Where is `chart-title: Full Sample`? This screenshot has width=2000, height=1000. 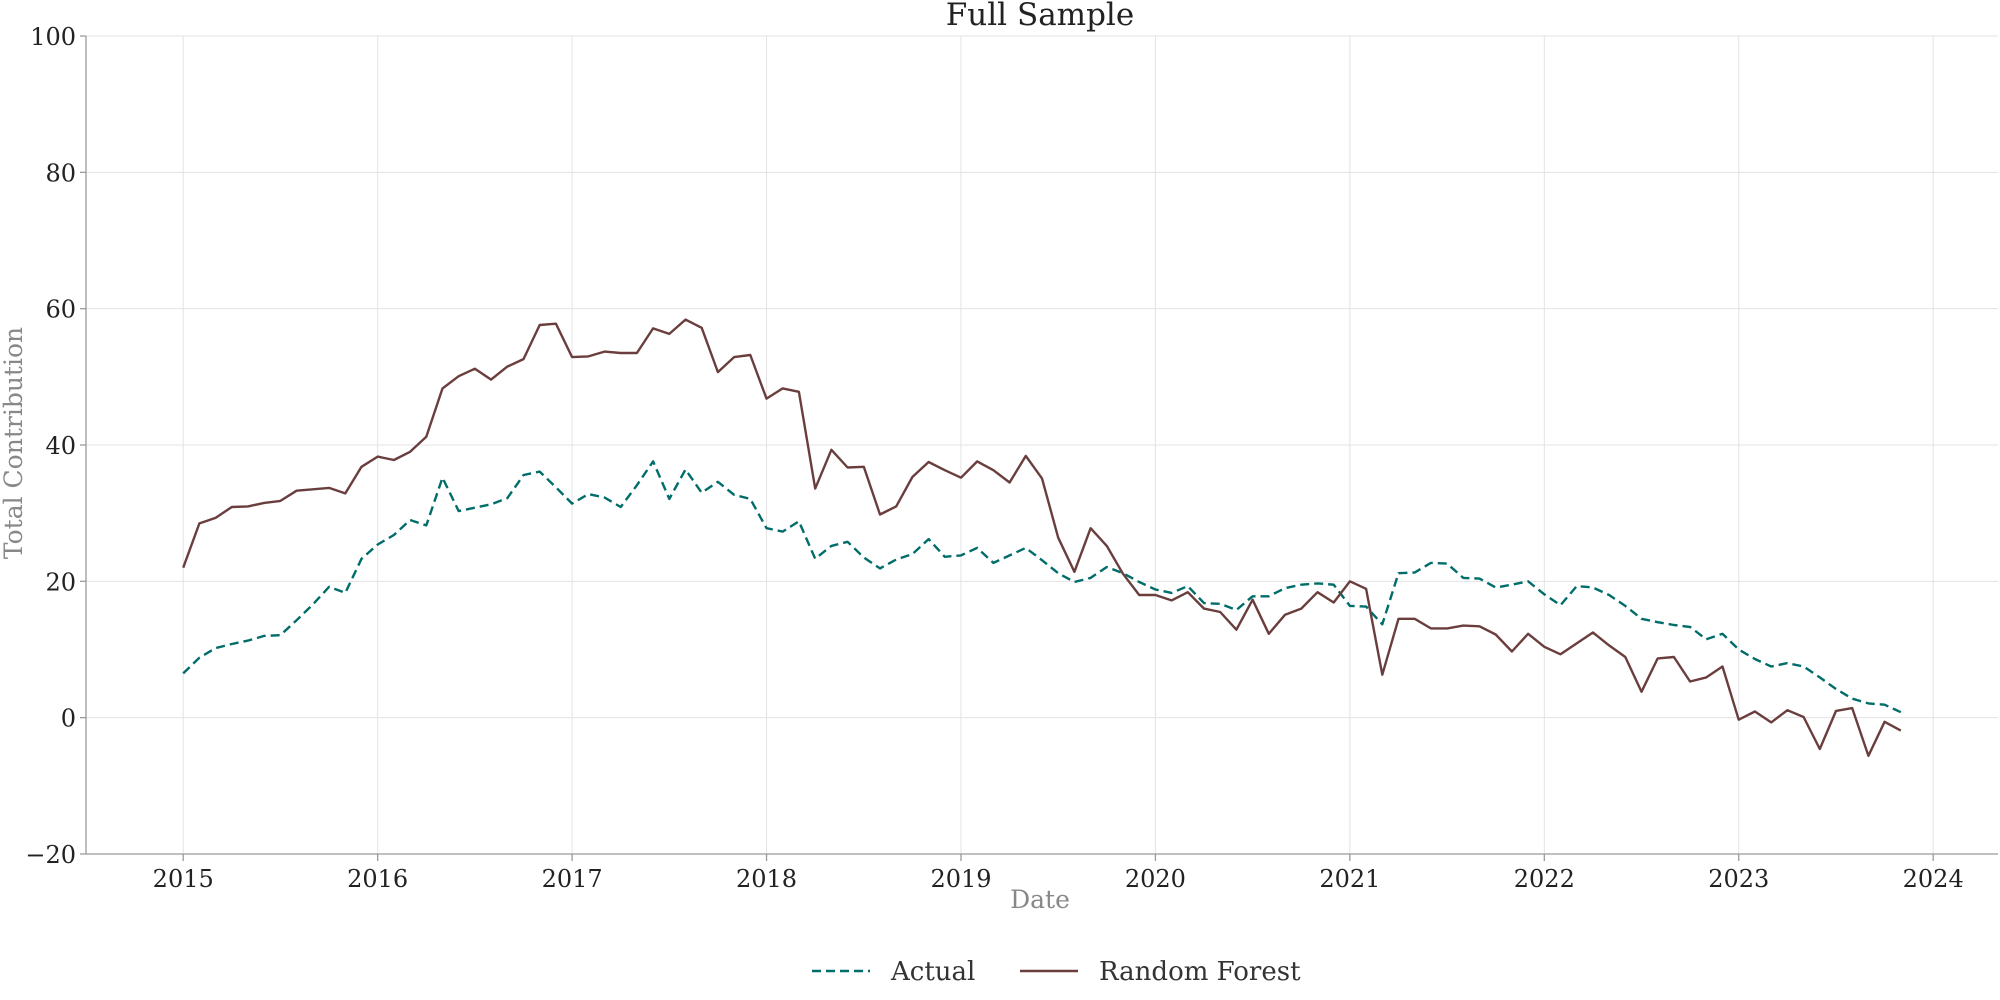
chart-title: Full Sample is located at coordinates (1040, 16).